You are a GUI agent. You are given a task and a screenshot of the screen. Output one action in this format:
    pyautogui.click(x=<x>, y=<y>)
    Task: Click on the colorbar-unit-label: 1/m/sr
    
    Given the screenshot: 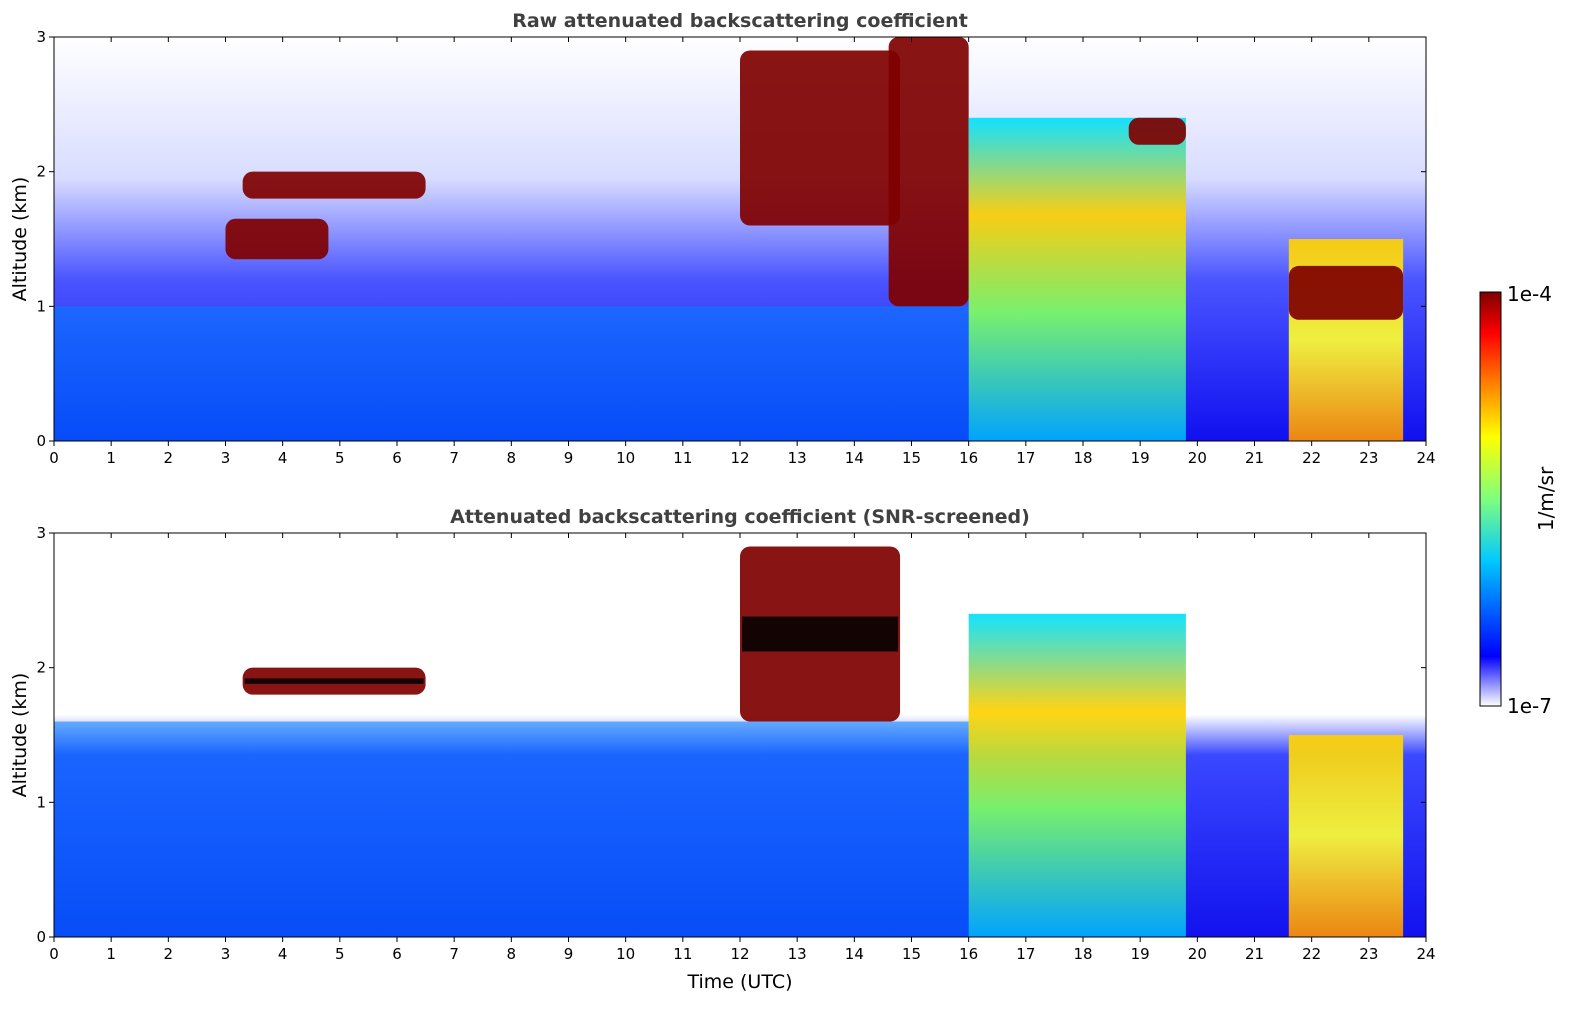 What is the action you would take?
    pyautogui.click(x=1546, y=498)
    